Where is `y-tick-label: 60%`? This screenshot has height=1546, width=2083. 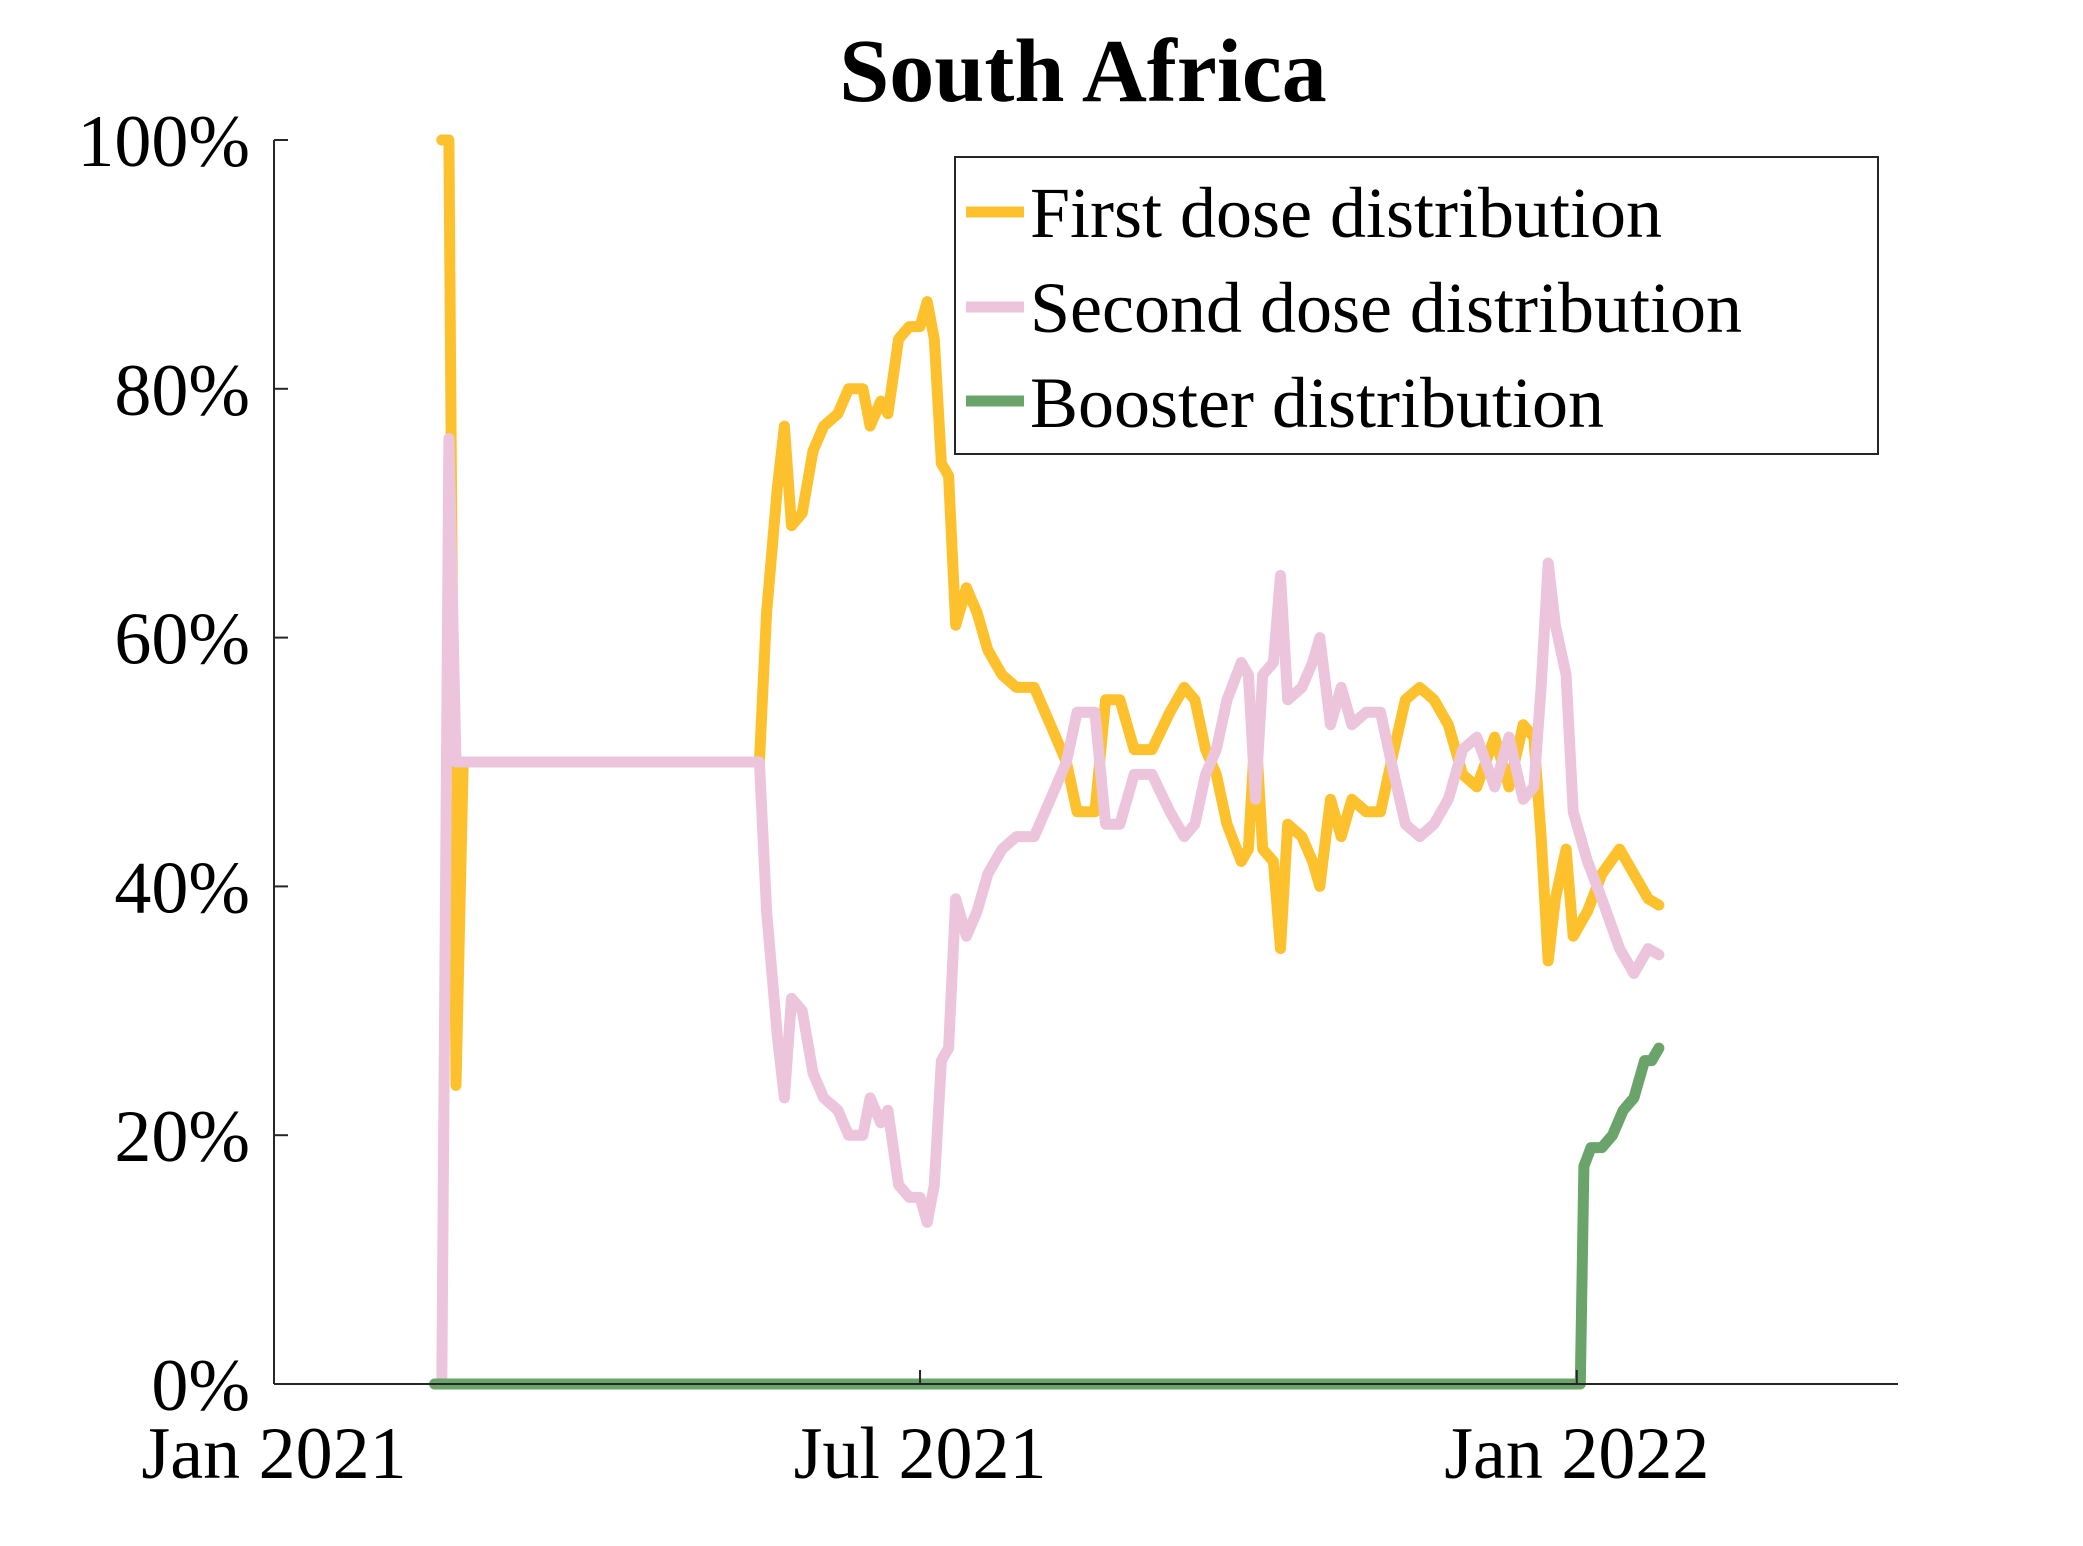 y-tick-label: 60% is located at coordinates (182, 640).